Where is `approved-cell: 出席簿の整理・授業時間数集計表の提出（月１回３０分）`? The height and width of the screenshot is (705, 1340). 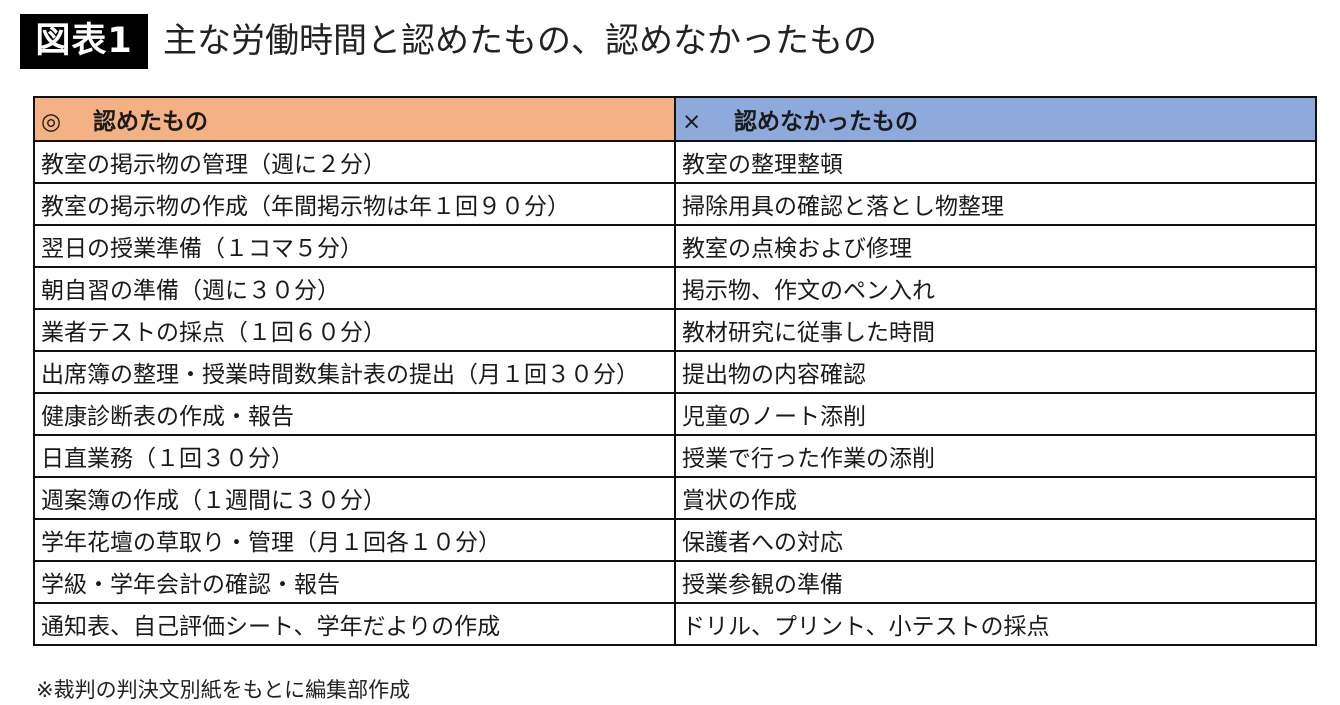 approved-cell: 出席簿の整理・授業時間数集計表の提出（月１回３０分） is located at coordinates (354, 372).